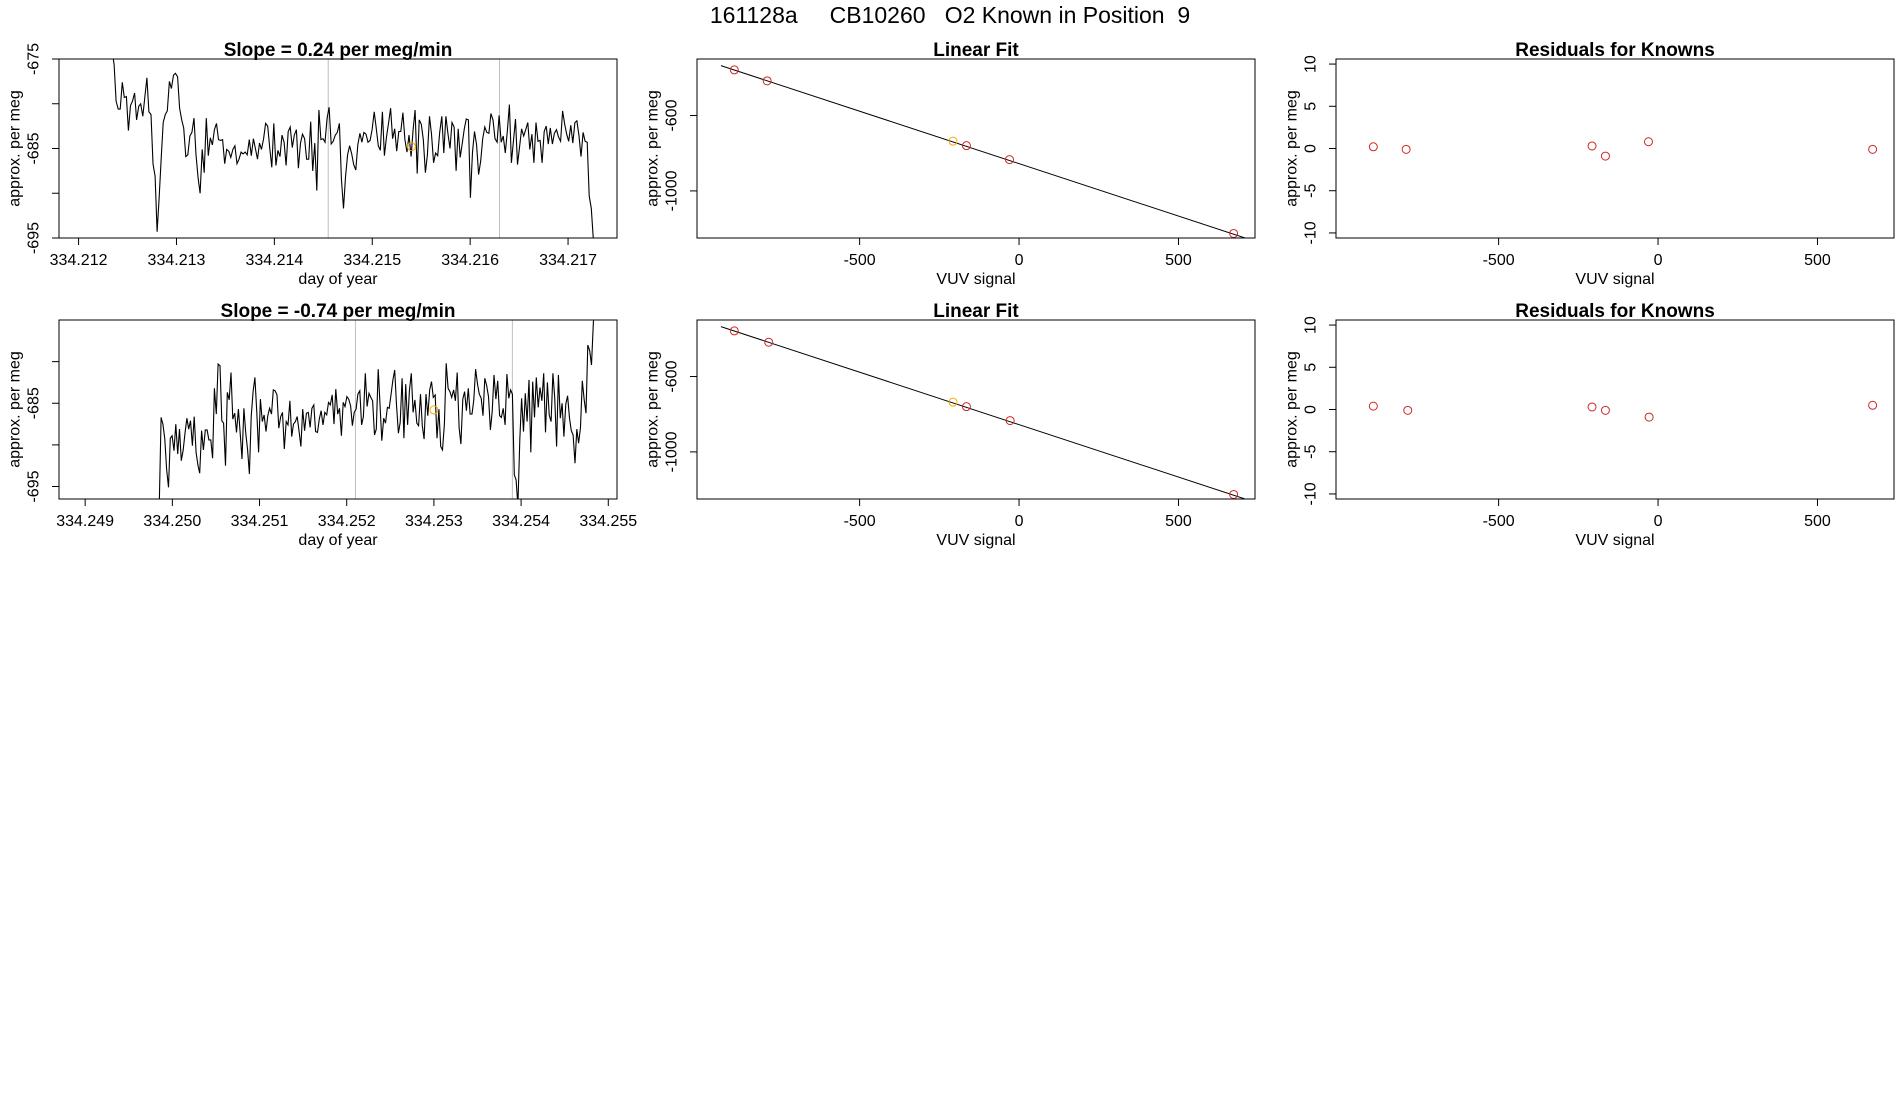  Describe the element at coordinates (85, 521) in the screenshot. I see `x-tick-label: 334.249` at that location.